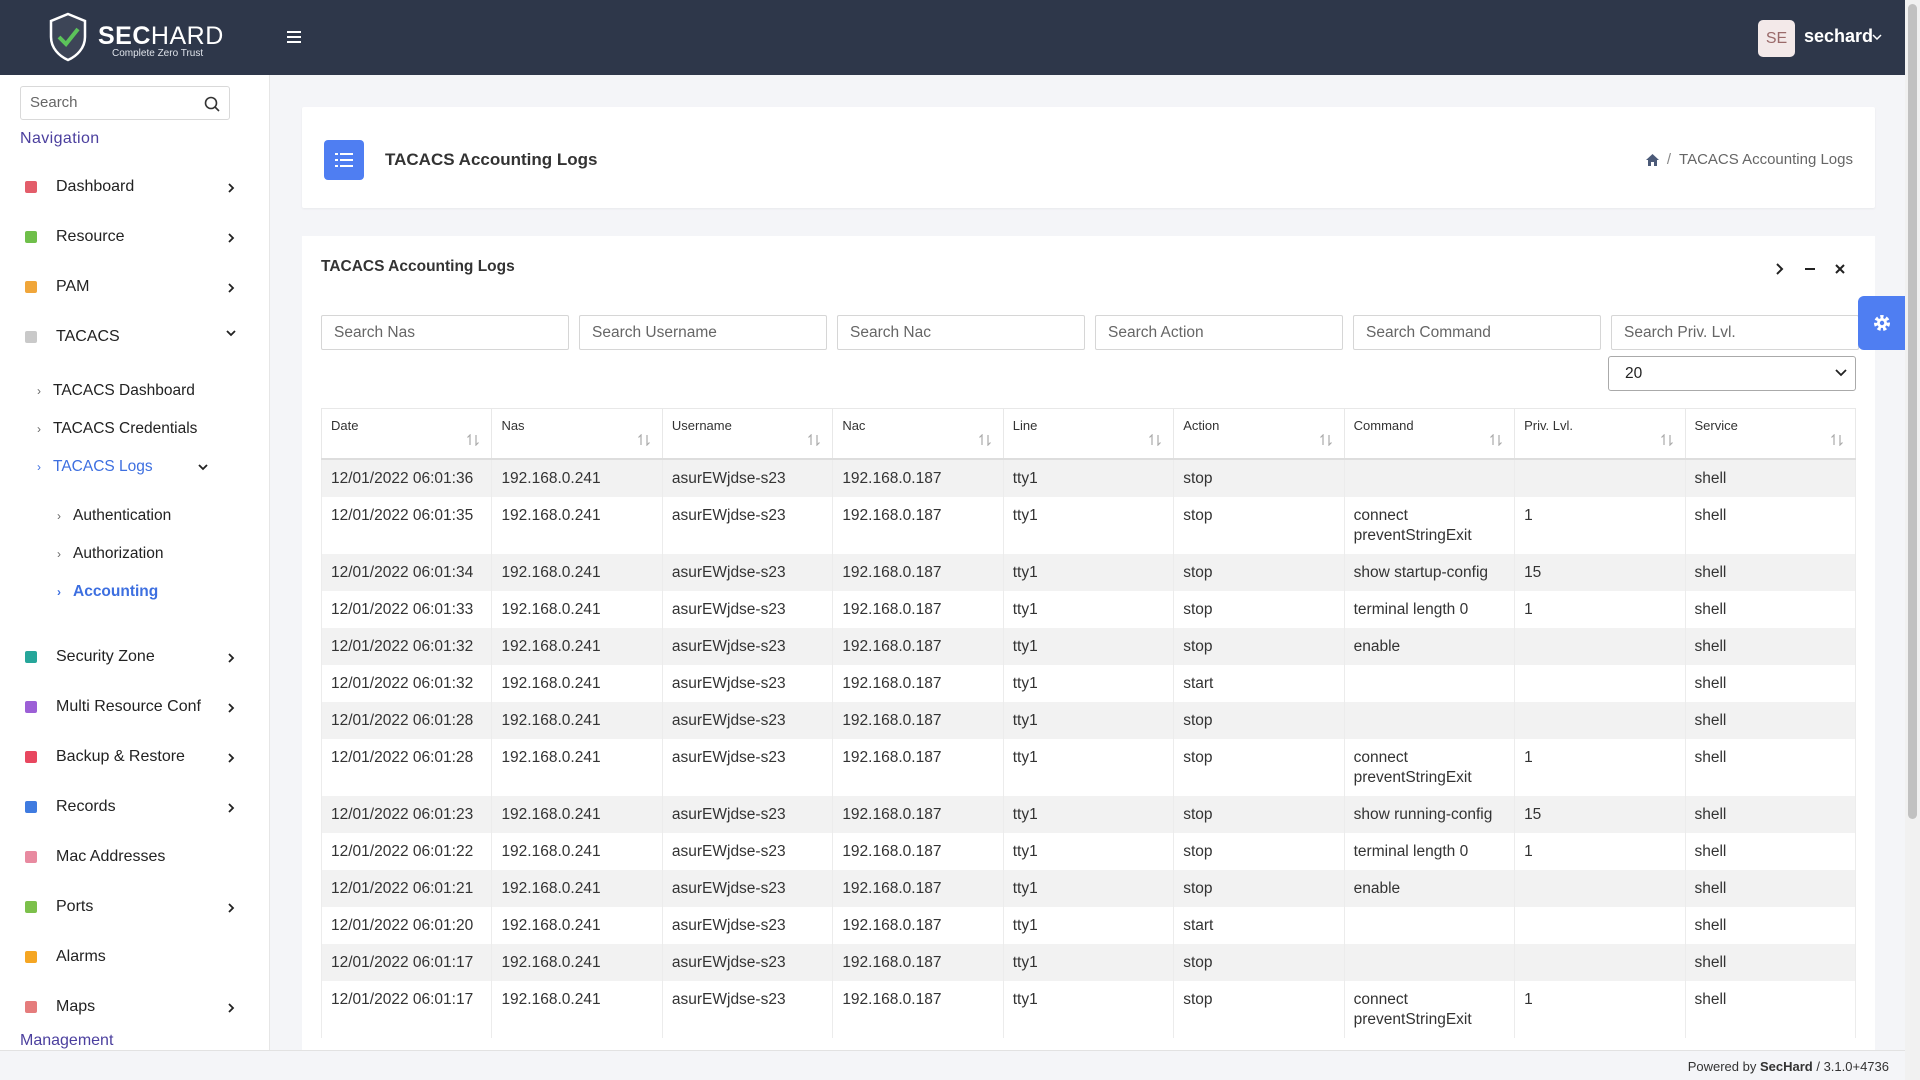 This screenshot has width=1920, height=1080. I want to click on nav-item: Alarms, so click(134, 957).